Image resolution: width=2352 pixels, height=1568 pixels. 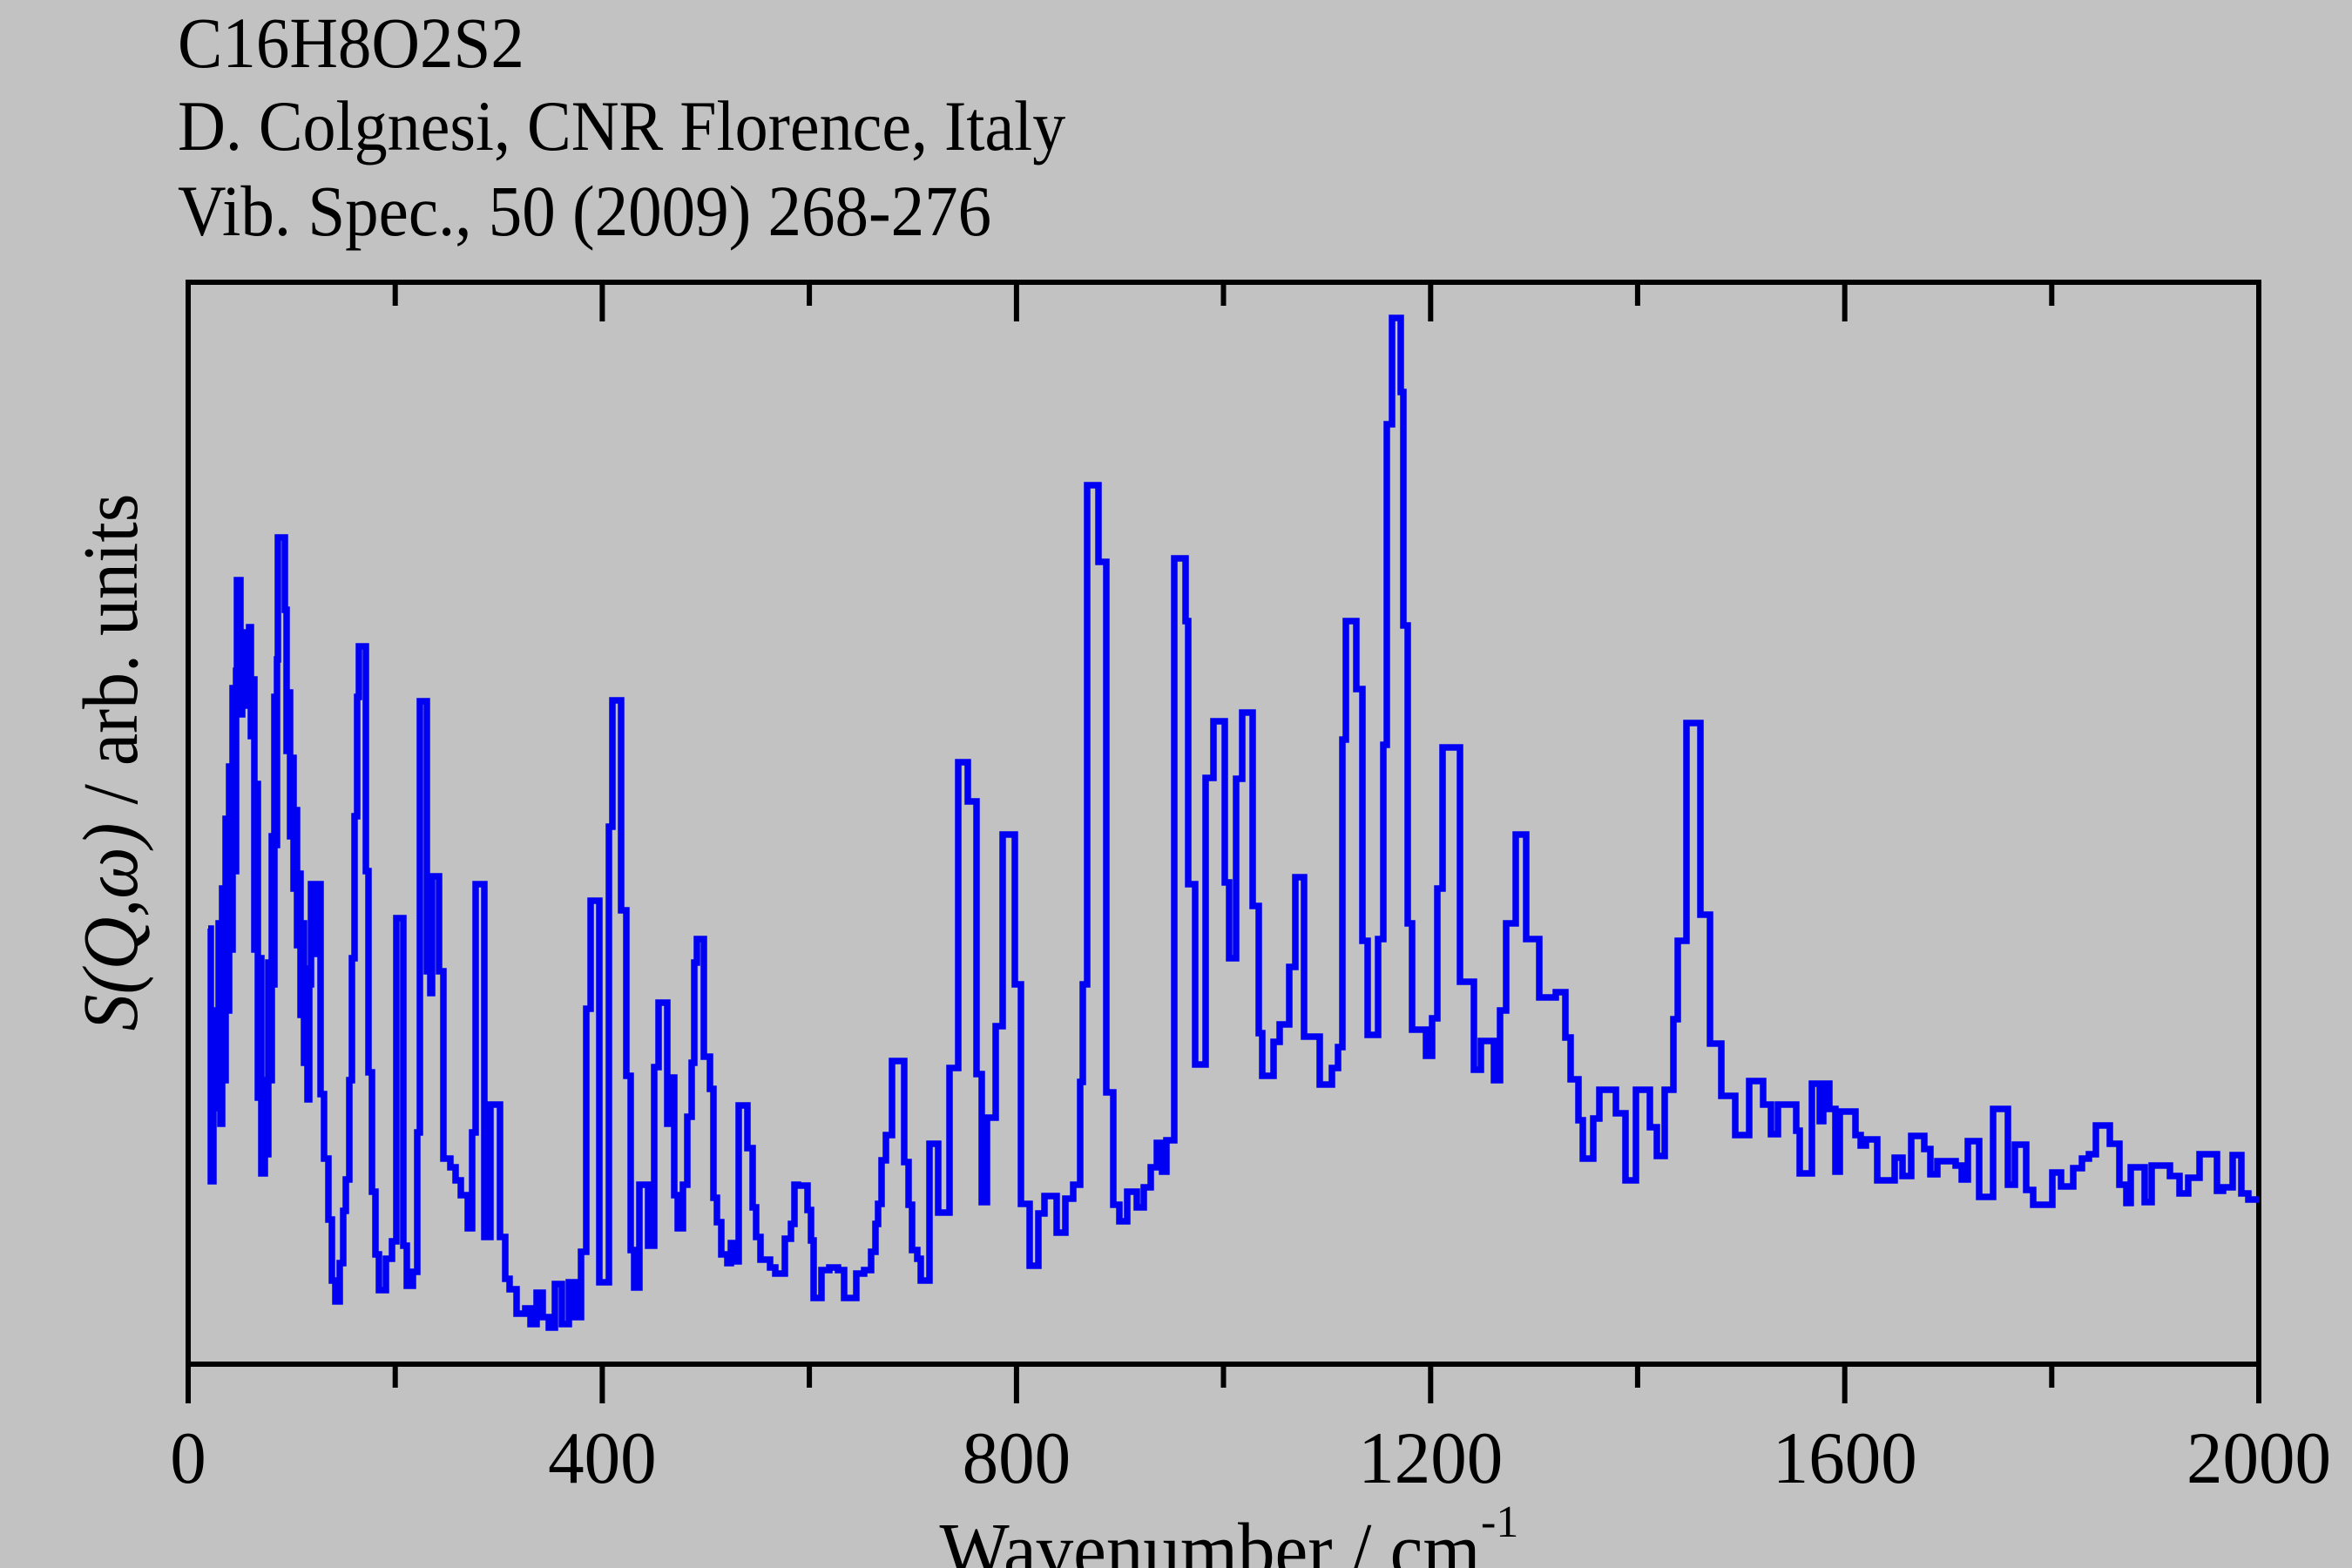 What do you see at coordinates (602, 1458) in the screenshot?
I see `svg-text: 400` at bounding box center [602, 1458].